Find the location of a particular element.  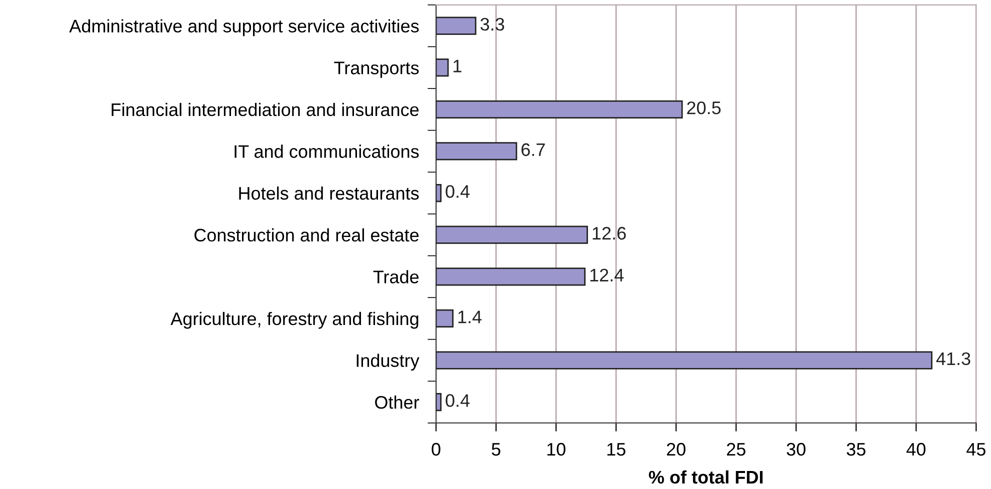

data-label: 1 is located at coordinates (458, 66).